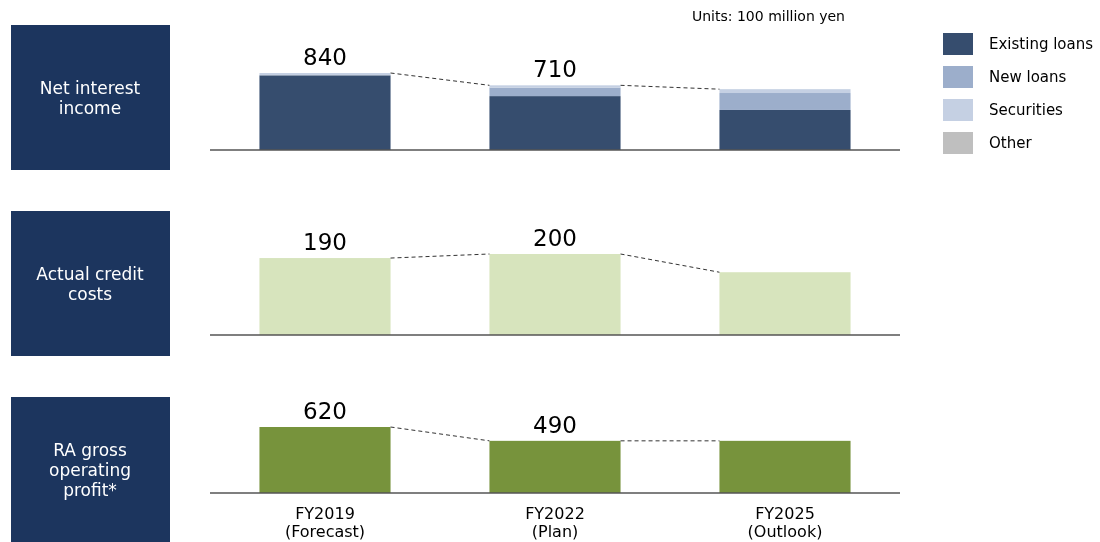  I want to click on data-label: 490, so click(555, 424).